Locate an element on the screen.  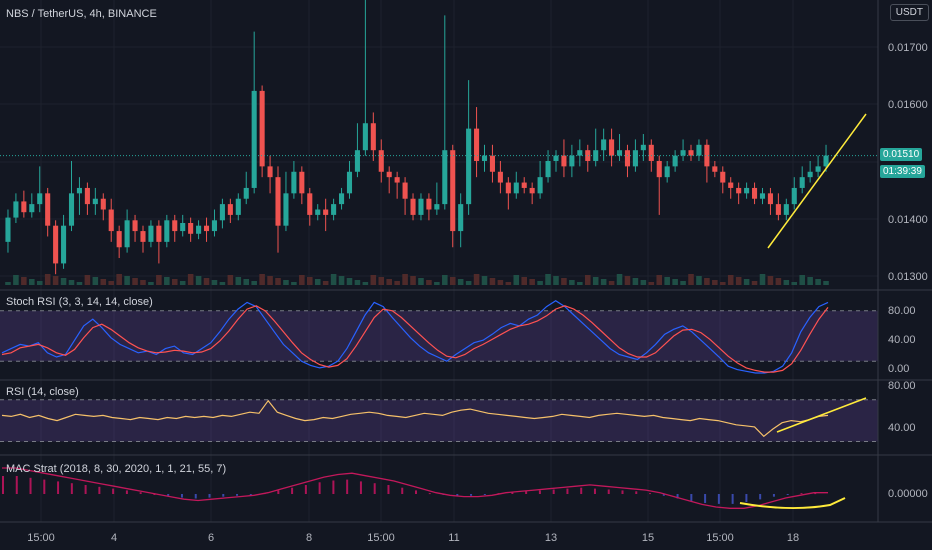
time-tick-label: 18 is located at coordinates (793, 538).